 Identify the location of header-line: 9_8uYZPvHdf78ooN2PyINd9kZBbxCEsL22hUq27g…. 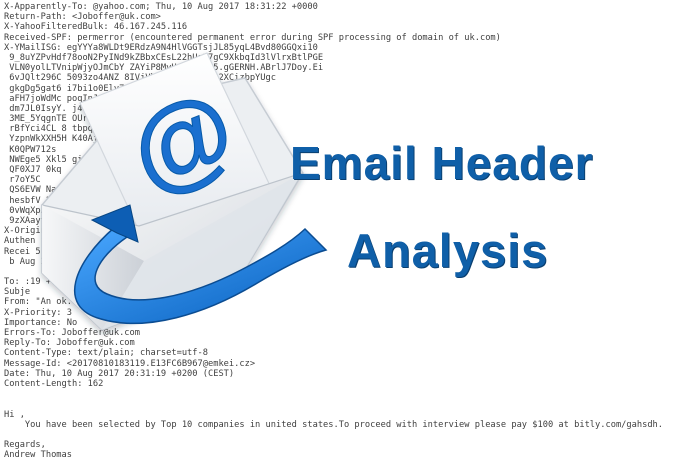
(164, 57).